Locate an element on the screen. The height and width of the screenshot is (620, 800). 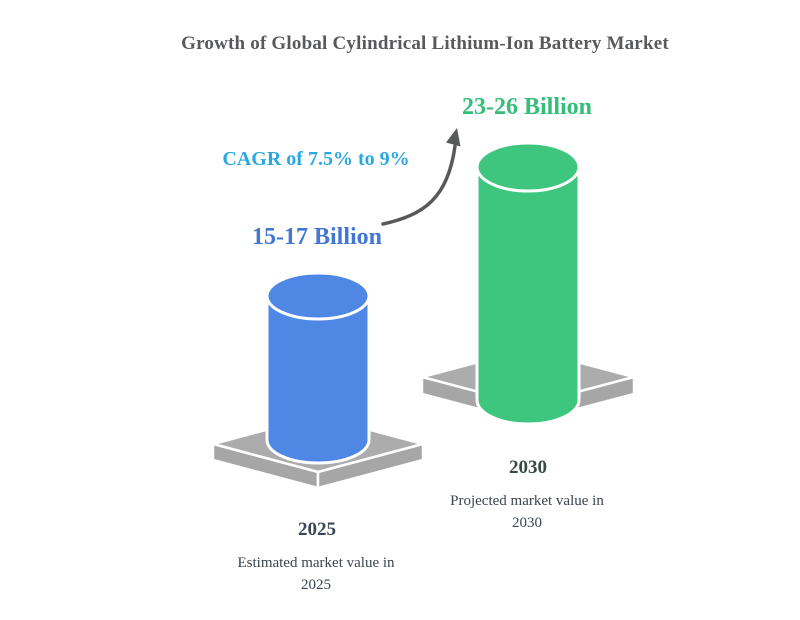
caption-2030: Projected market value in 2030 is located at coordinates (527, 512).